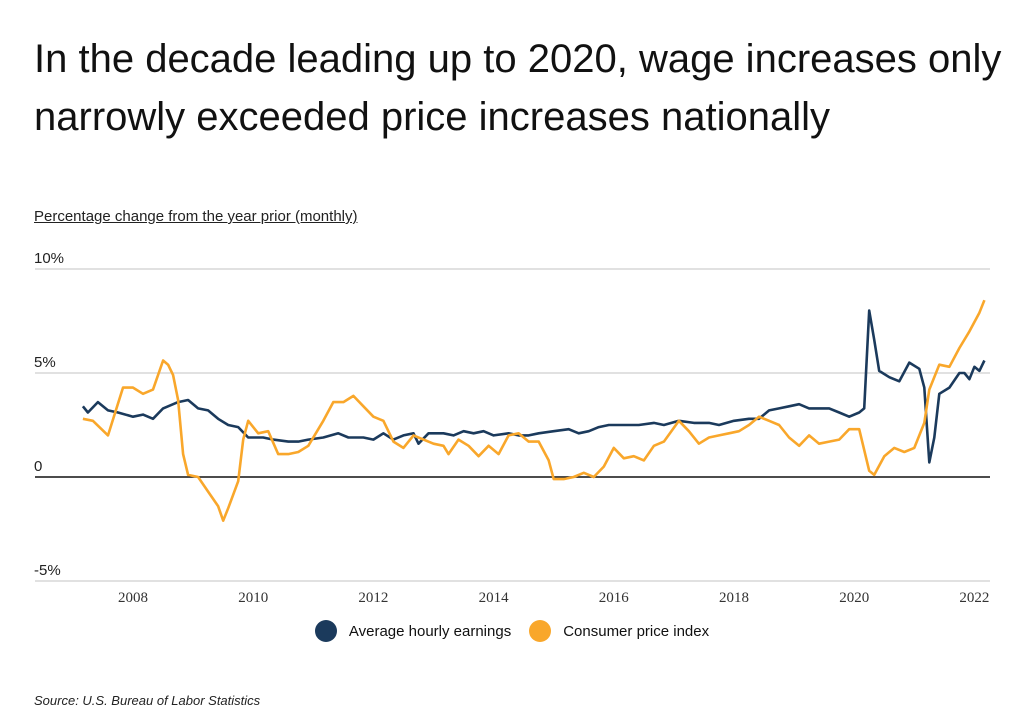 This screenshot has height=715, width=1024. I want to click on legend-label-earnings: Average hourly earnings, so click(430, 631).